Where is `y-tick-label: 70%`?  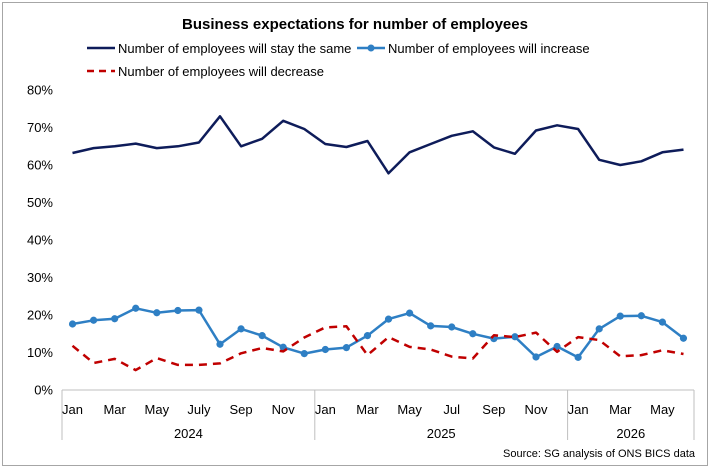 y-tick-label: 70% is located at coordinates (40, 127).